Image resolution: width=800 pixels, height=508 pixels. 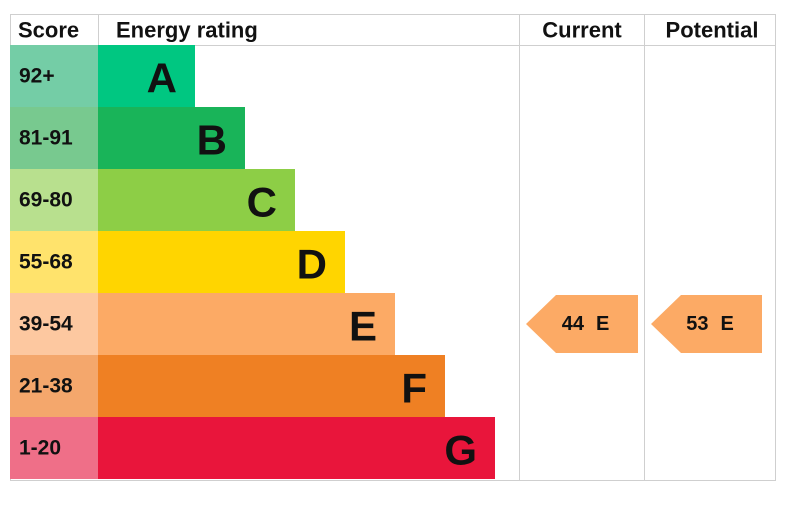 What do you see at coordinates (312, 264) in the screenshot?
I see `band-letter: D` at bounding box center [312, 264].